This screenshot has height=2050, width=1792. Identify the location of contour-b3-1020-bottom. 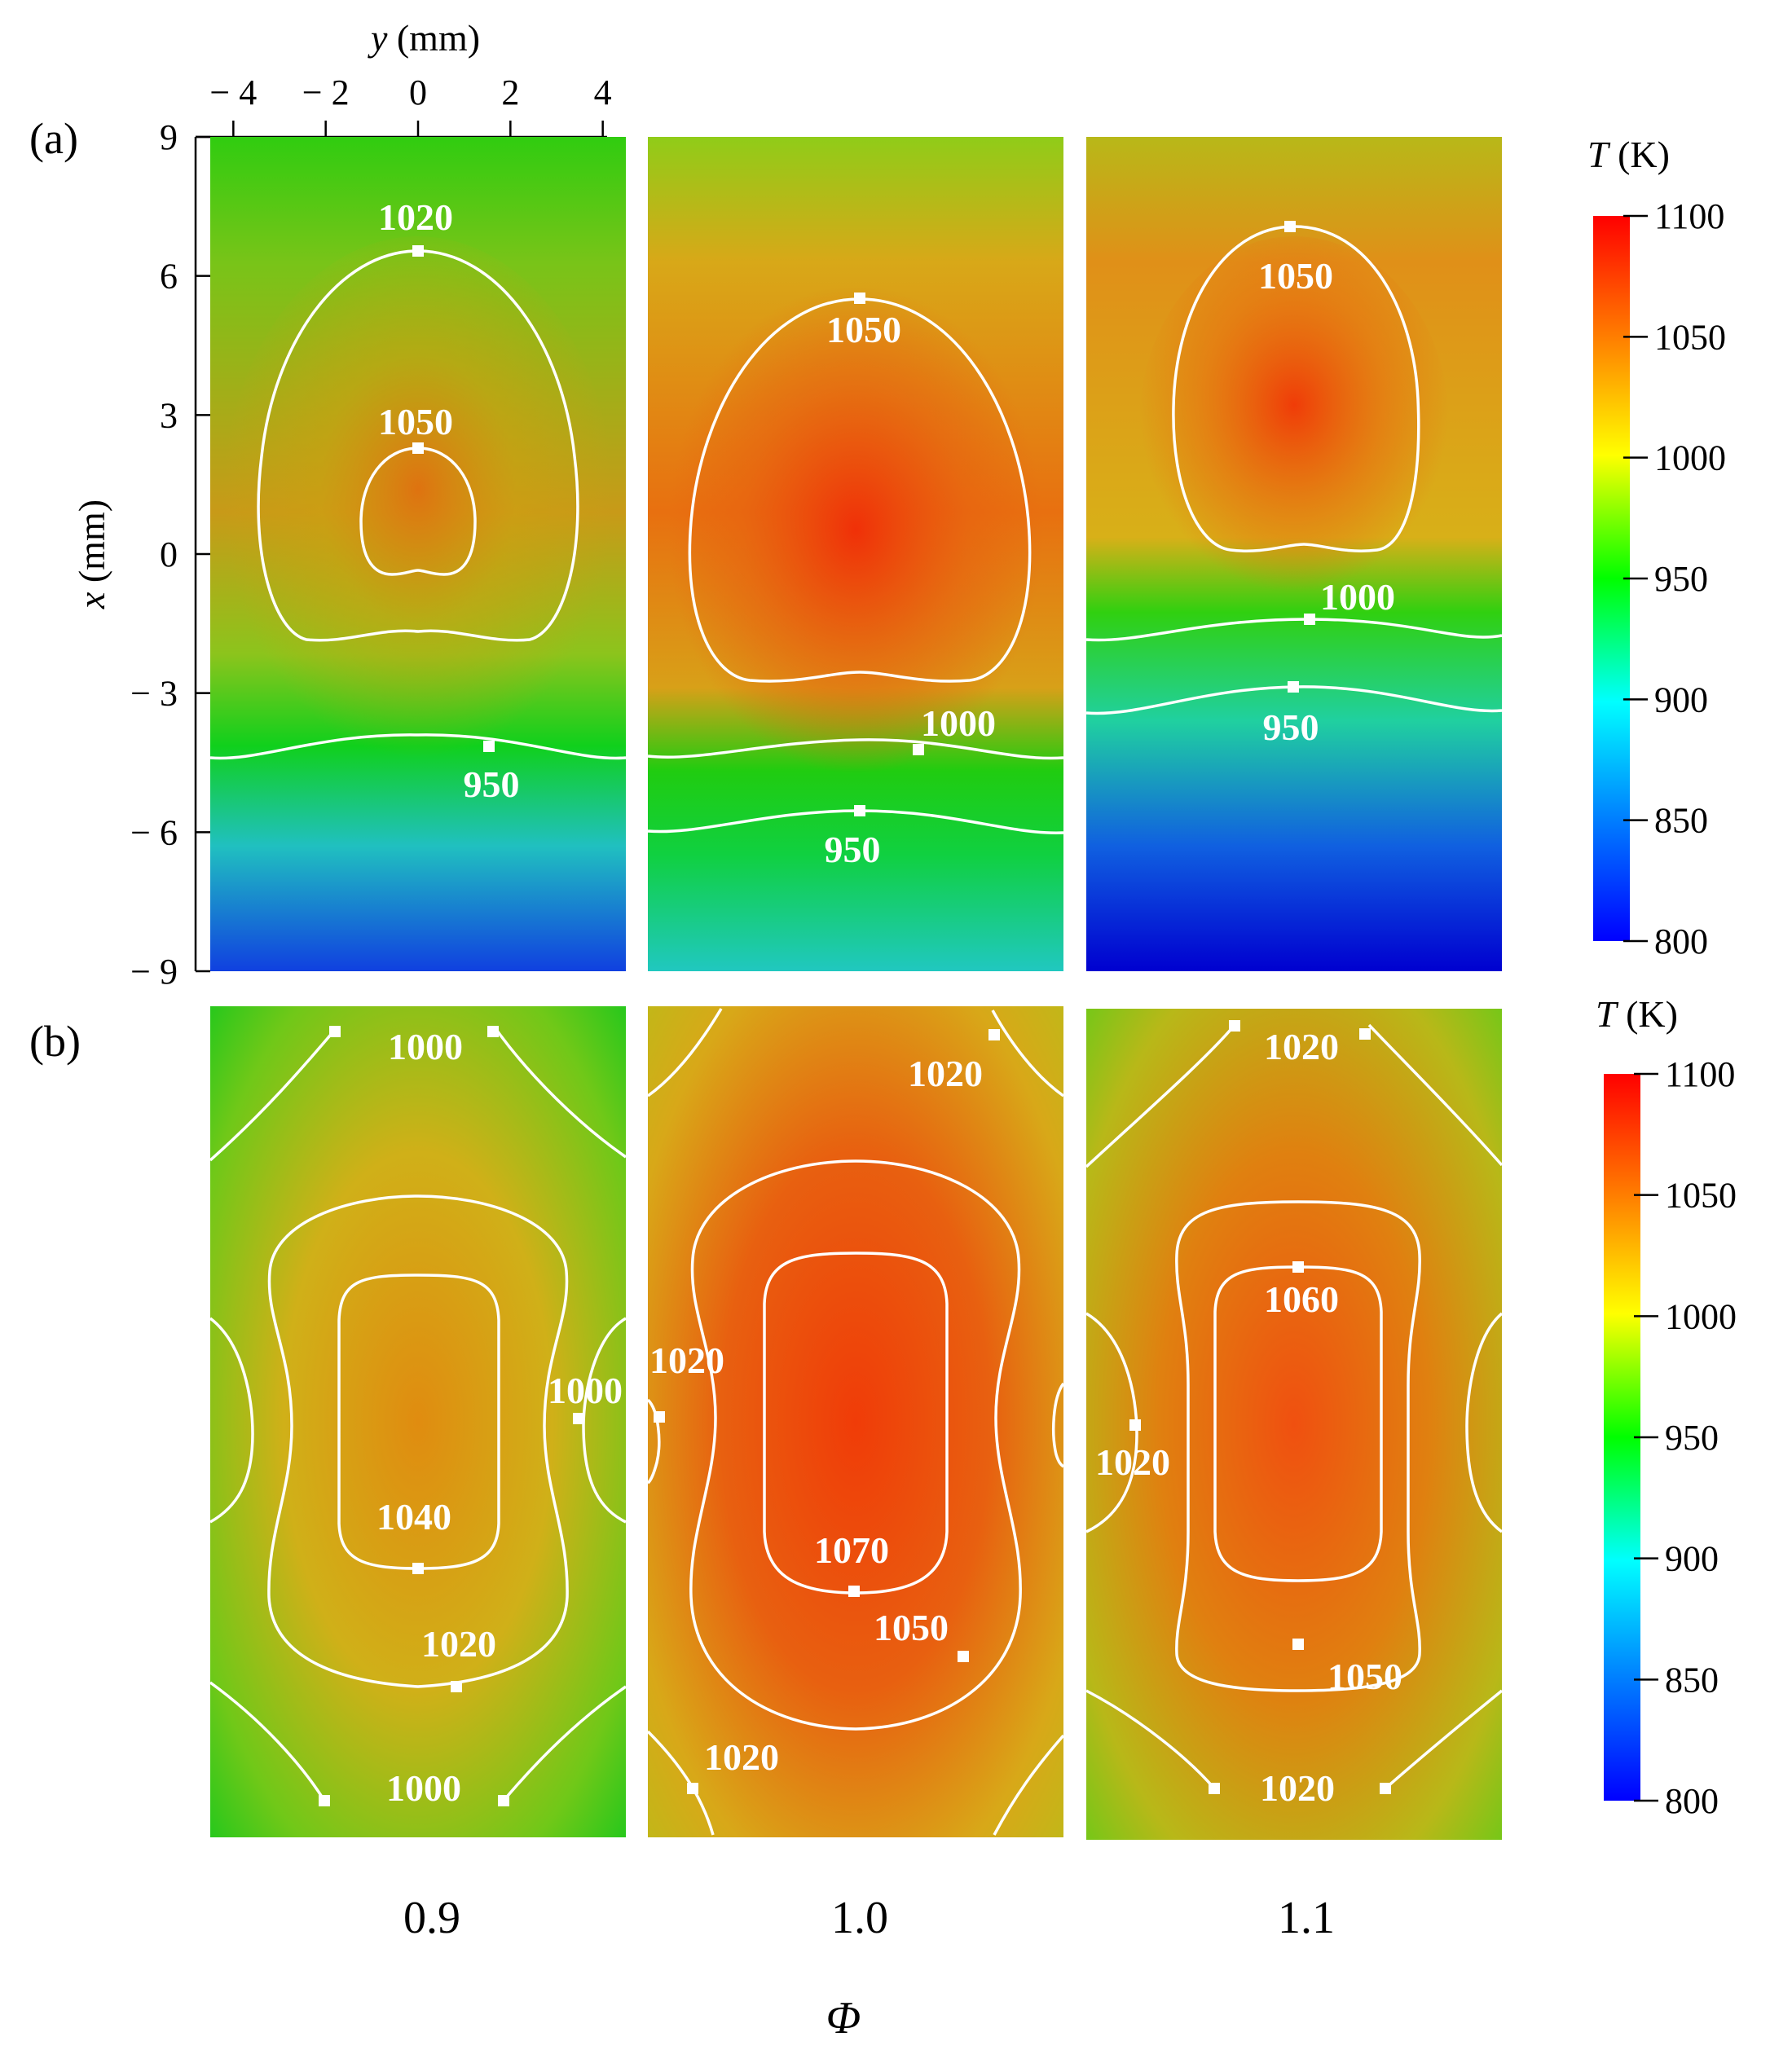
(1294, 1739).